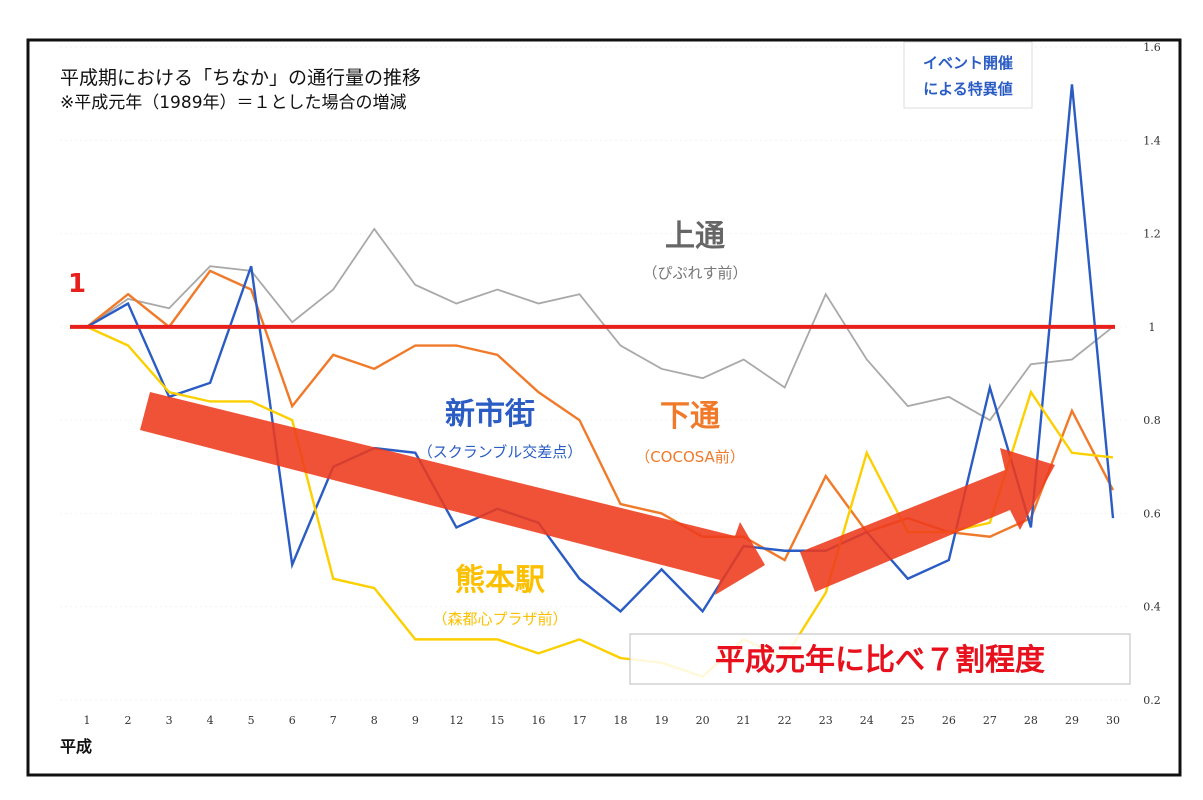 The height and width of the screenshot is (800, 1203). I want to click on x-tick-label: 8, so click(374, 720).